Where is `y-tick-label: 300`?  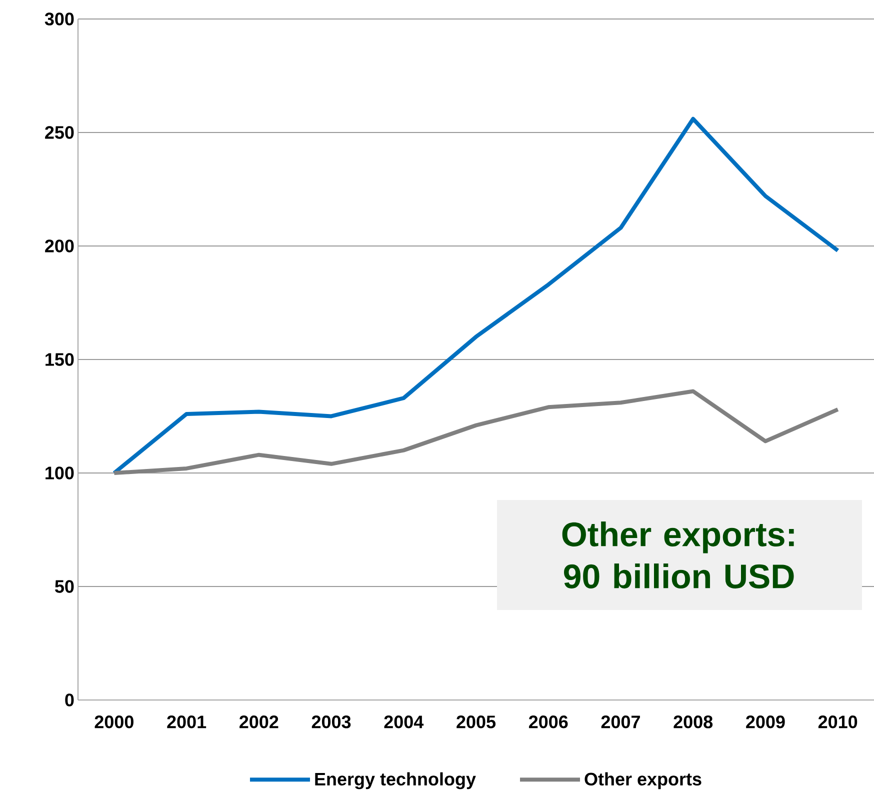
y-tick-label: 300 is located at coordinates (59, 19).